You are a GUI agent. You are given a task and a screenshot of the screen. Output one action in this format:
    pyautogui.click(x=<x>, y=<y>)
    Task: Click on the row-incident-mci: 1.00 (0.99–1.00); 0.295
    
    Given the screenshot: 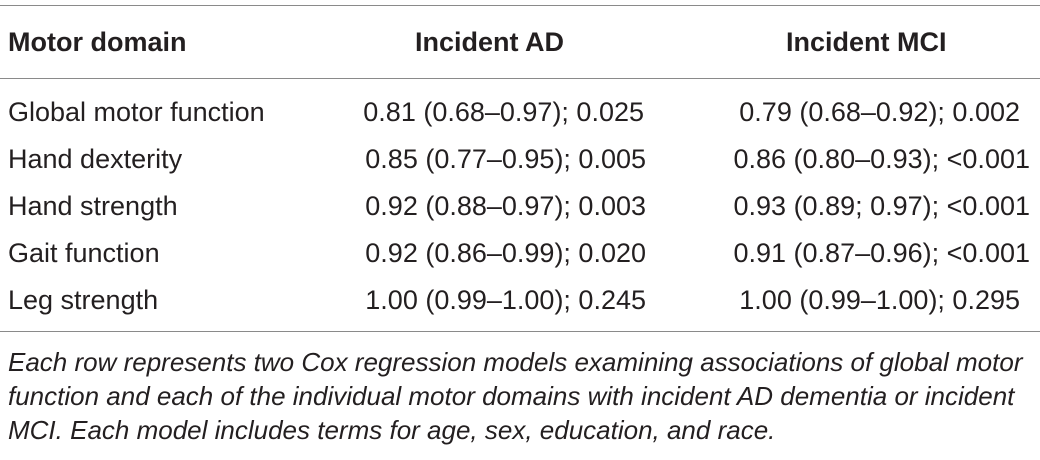 What is the action you would take?
    pyautogui.click(x=879, y=300)
    